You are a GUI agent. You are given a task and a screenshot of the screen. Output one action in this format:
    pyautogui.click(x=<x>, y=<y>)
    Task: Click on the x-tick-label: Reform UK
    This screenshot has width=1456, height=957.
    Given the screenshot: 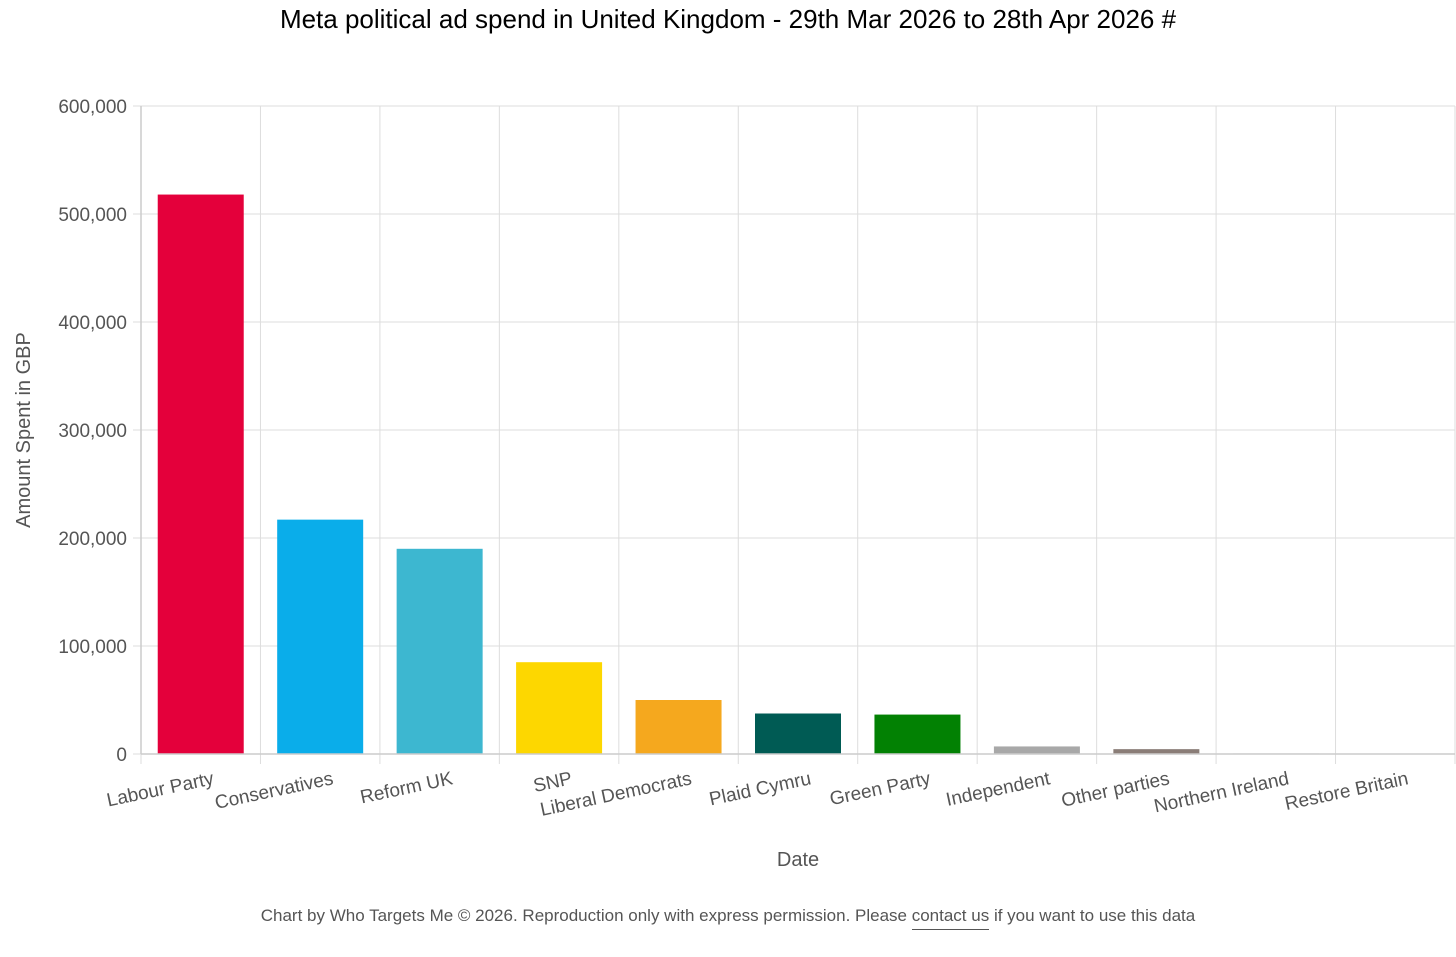 What is the action you would take?
    pyautogui.click(x=406, y=788)
    